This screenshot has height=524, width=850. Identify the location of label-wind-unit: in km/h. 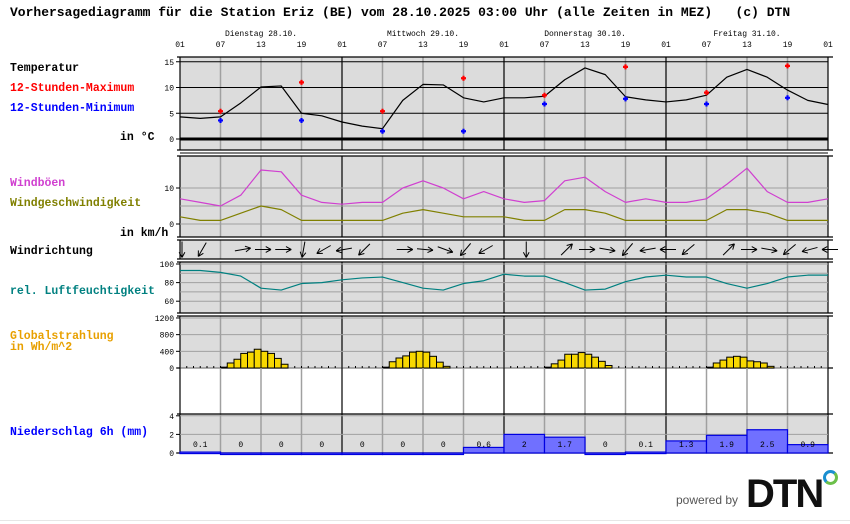
(144, 233).